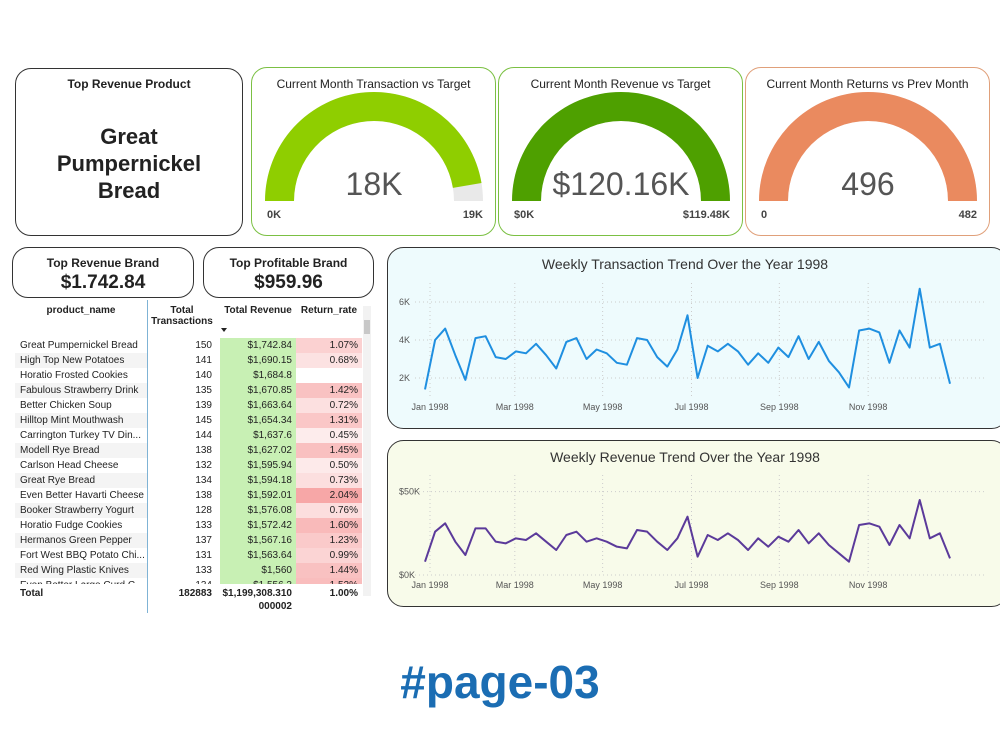 This screenshot has width=1000, height=750. What do you see at coordinates (473, 215) in the screenshot?
I see `gauge-max: 19K` at bounding box center [473, 215].